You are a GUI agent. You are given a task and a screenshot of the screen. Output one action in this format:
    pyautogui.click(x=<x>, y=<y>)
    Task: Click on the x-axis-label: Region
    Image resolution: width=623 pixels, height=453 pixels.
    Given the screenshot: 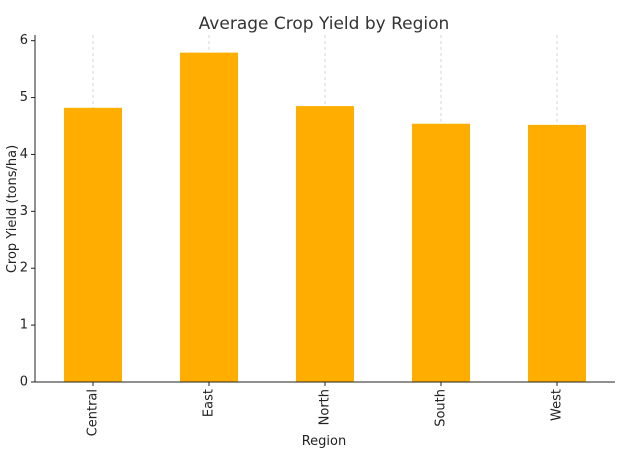 What is the action you would take?
    pyautogui.click(x=324, y=441)
    